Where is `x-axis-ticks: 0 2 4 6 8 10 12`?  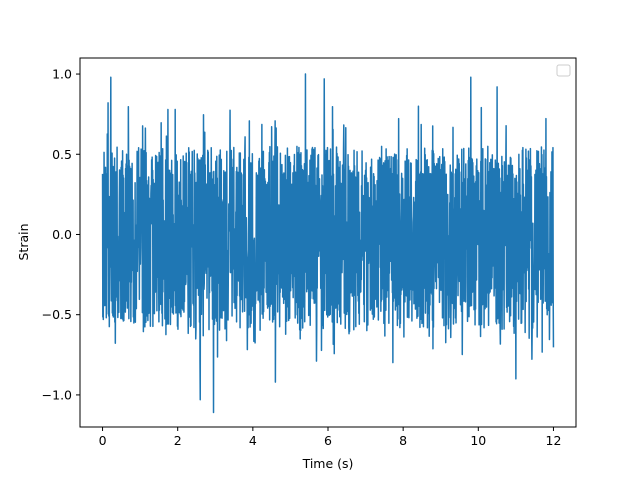
x-axis-ticks: 0 2 4 6 8 10 12 is located at coordinates (330, 437).